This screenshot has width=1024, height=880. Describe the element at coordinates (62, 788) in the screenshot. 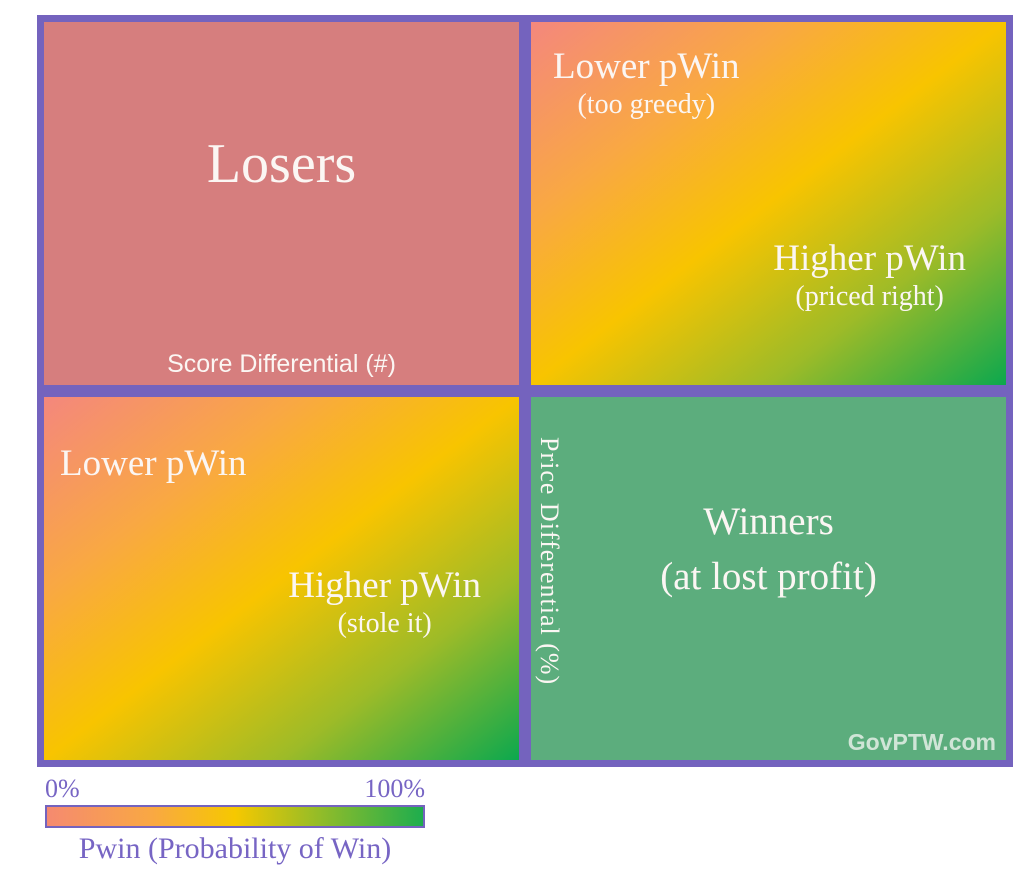

I see `legend-min-label: 0%` at that location.